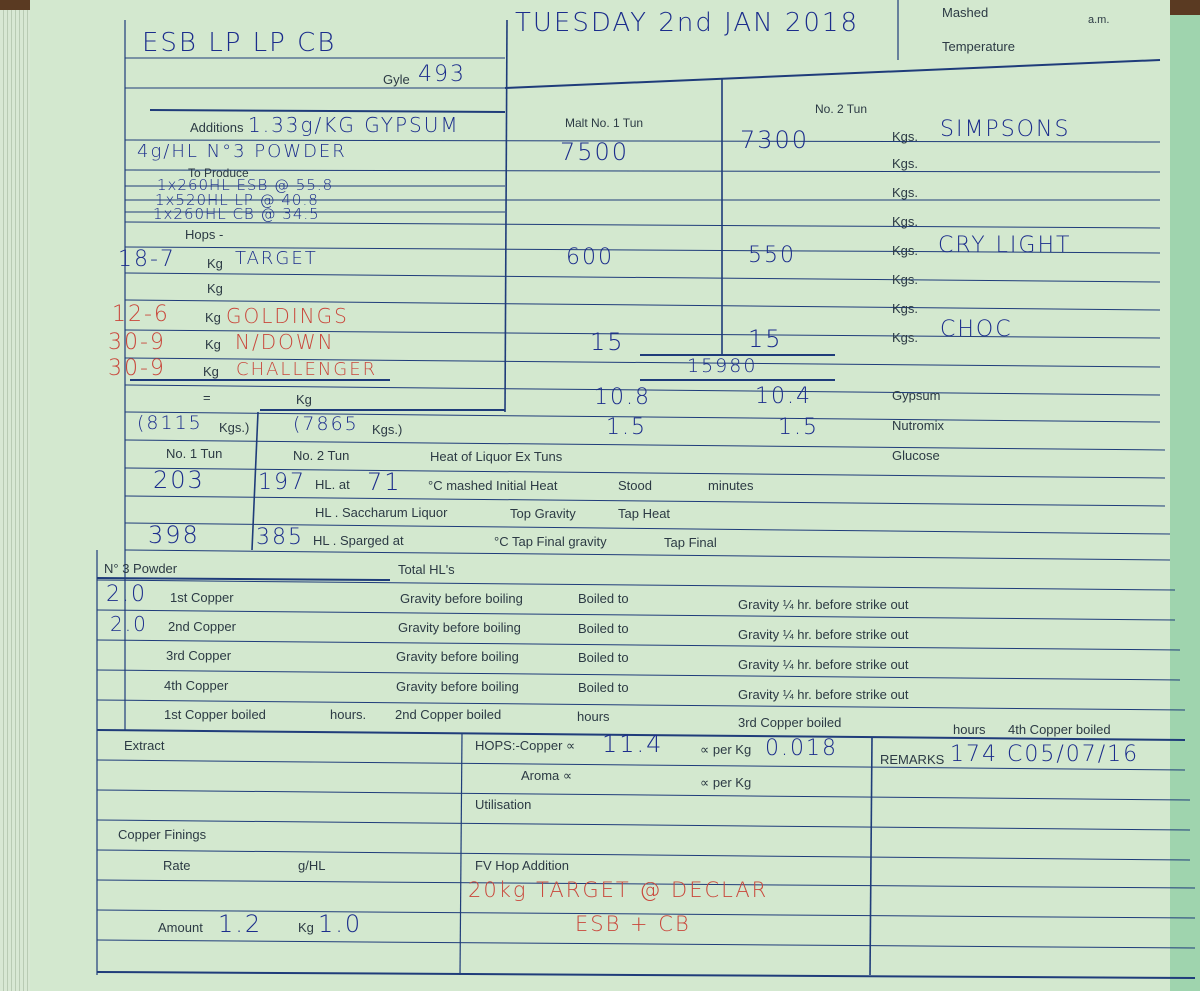 The width and height of the screenshot is (1200, 991). I want to click on no3-powder-label: N° 3 Powder, so click(141, 568).